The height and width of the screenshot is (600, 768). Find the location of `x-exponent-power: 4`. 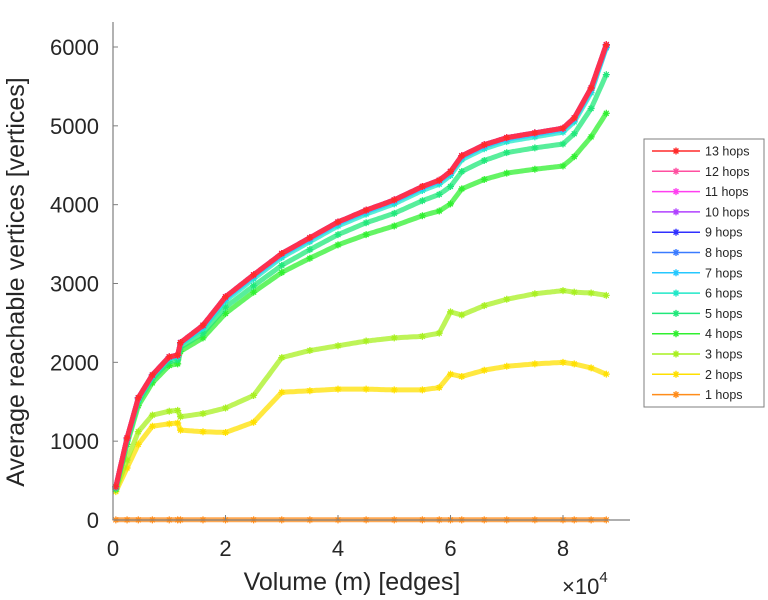

x-exponent-power: 4 is located at coordinates (603, 577).